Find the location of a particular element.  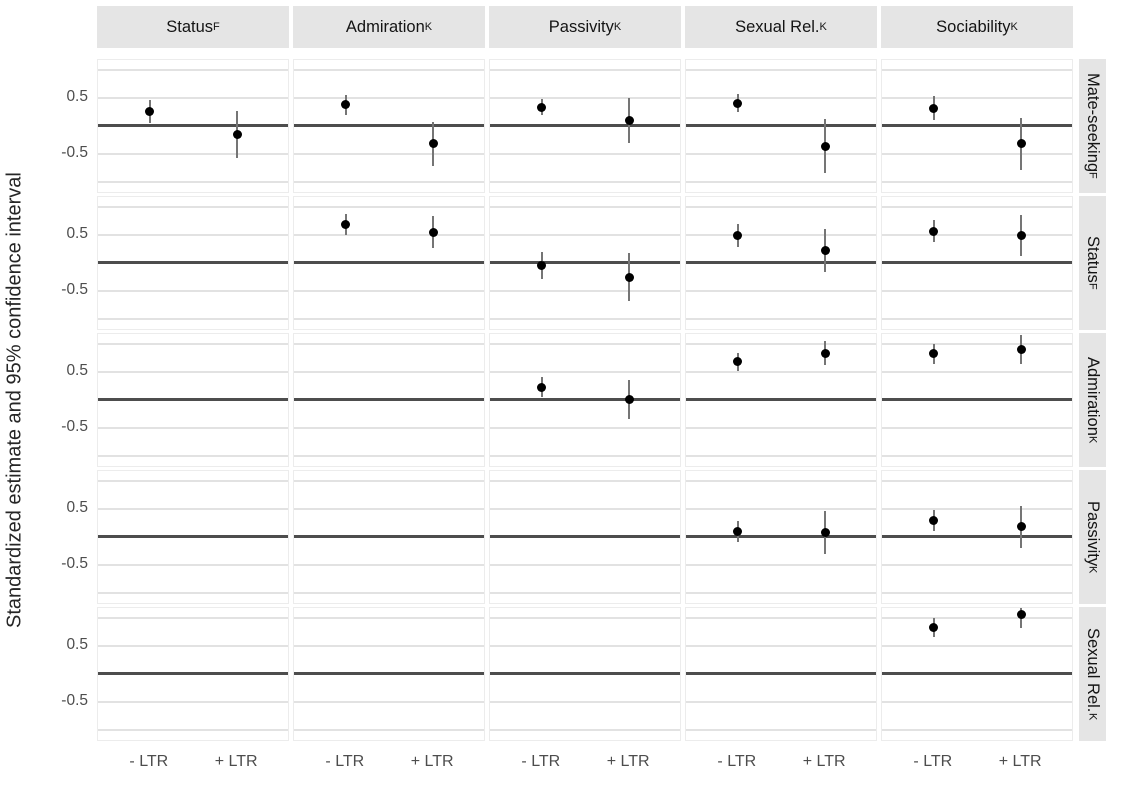

col-facet-strip: Passivity K is located at coordinates (585, 27).